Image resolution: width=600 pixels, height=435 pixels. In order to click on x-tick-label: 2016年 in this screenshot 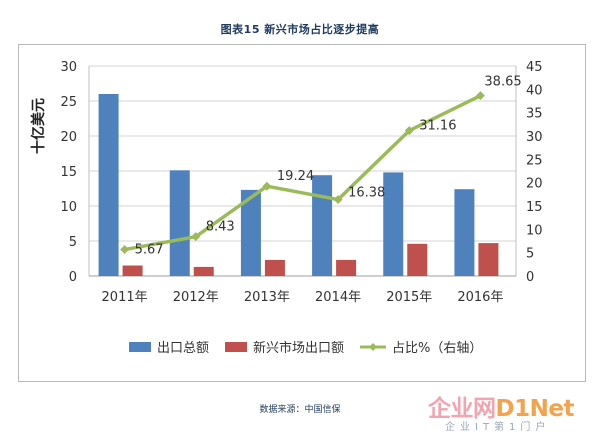, I will do `click(480, 297)`.